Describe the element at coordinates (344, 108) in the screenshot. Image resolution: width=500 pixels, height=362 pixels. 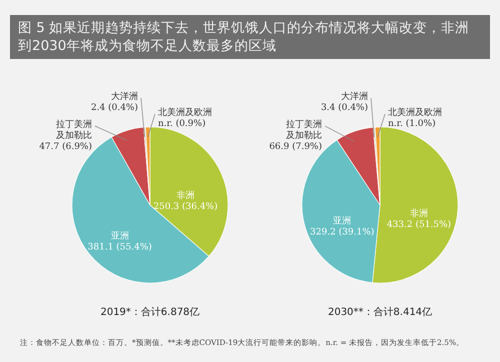
I see `data-label: 3.4 (0.4%)` at that location.